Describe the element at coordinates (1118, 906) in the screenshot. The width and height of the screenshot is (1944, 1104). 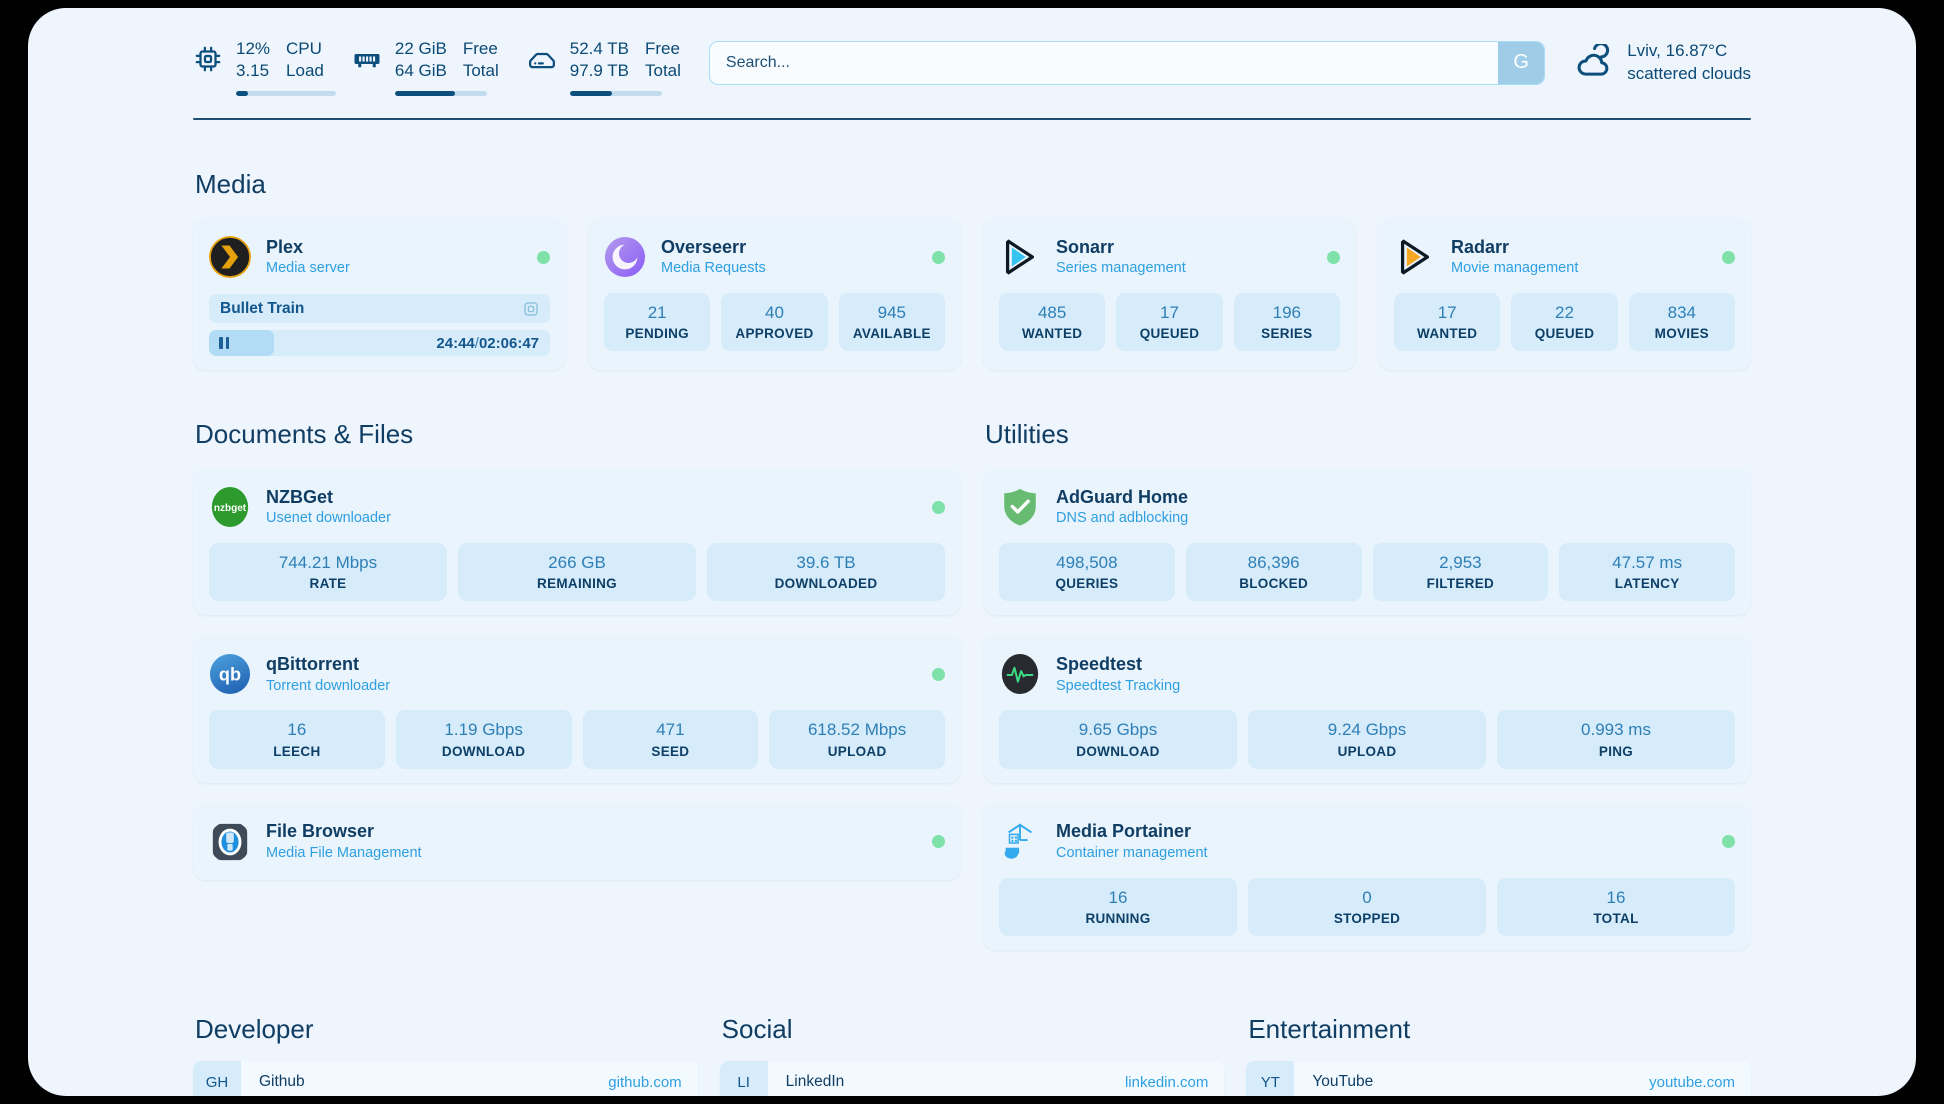
I see `stat-tile: 16 RUNNING` at that location.